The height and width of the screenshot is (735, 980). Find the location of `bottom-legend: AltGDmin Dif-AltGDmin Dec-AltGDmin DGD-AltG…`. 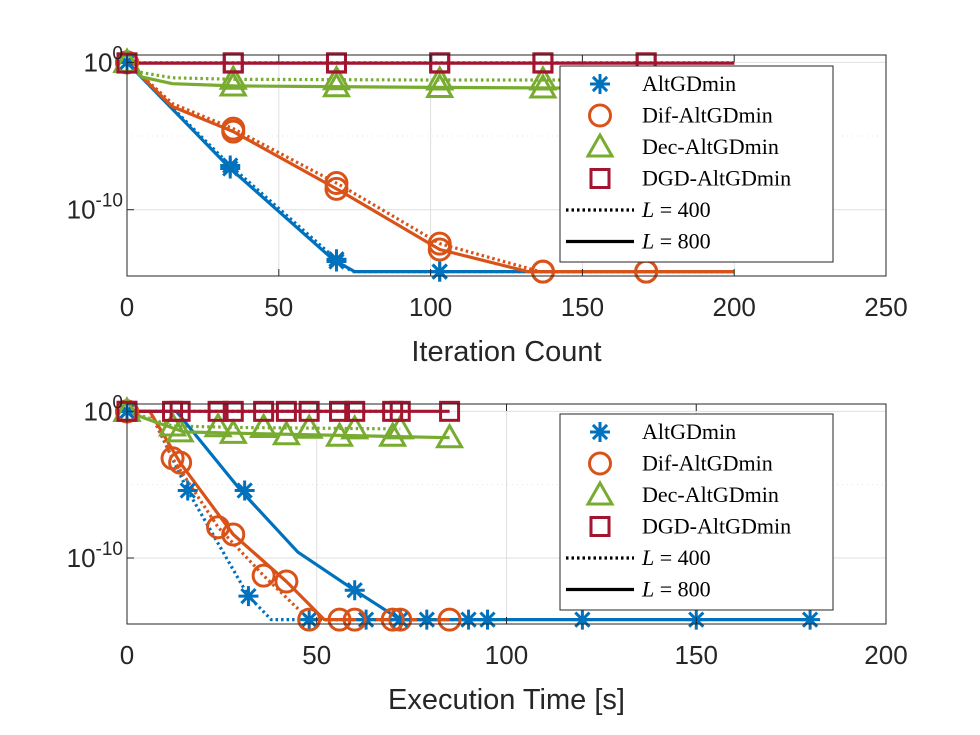

bottom-legend: AltGDmin Dif-AltGDmin Dec-AltGDmin DGD-AltG… is located at coordinates (696, 512).